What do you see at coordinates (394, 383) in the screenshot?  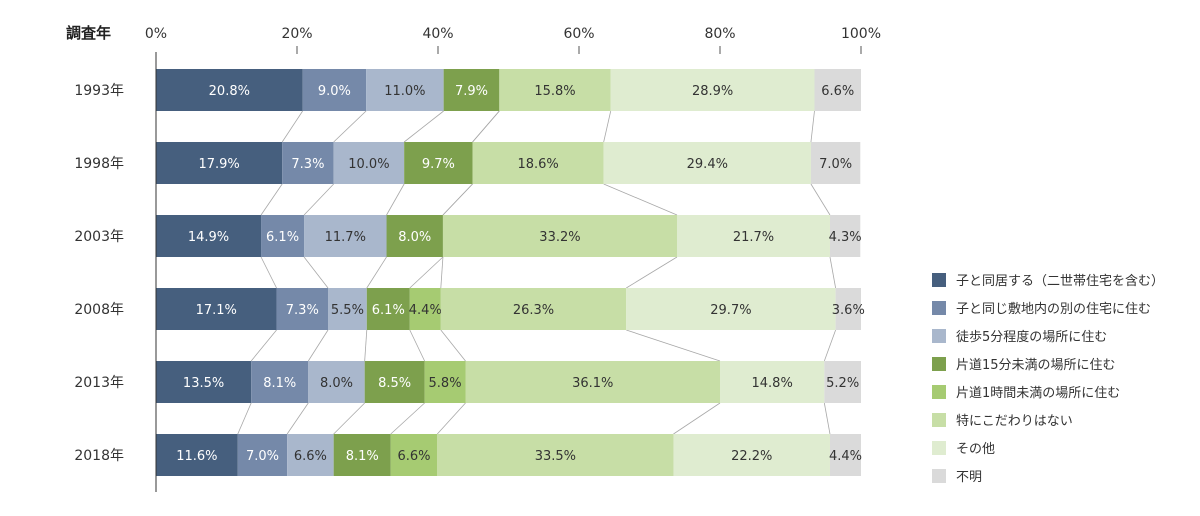 I see `data-label: 8.5%` at bounding box center [394, 383].